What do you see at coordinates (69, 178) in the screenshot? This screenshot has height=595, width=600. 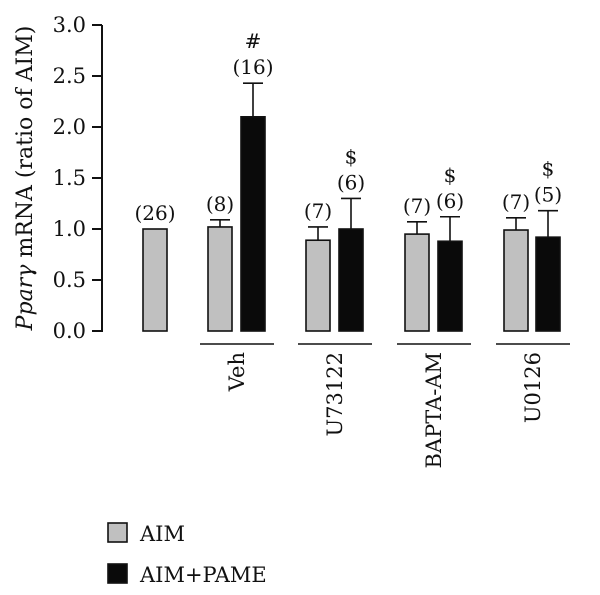 I see `y-tick-label: 1.5` at bounding box center [69, 178].